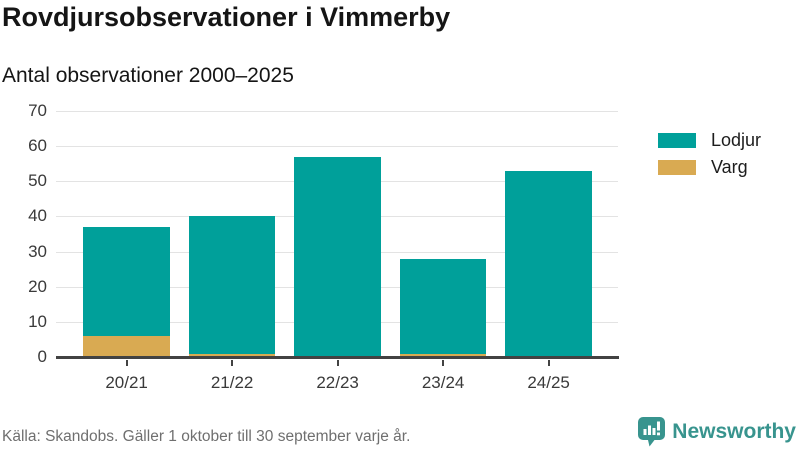  I want to click on legend-item-lodjur: Lodjur, so click(709, 140).